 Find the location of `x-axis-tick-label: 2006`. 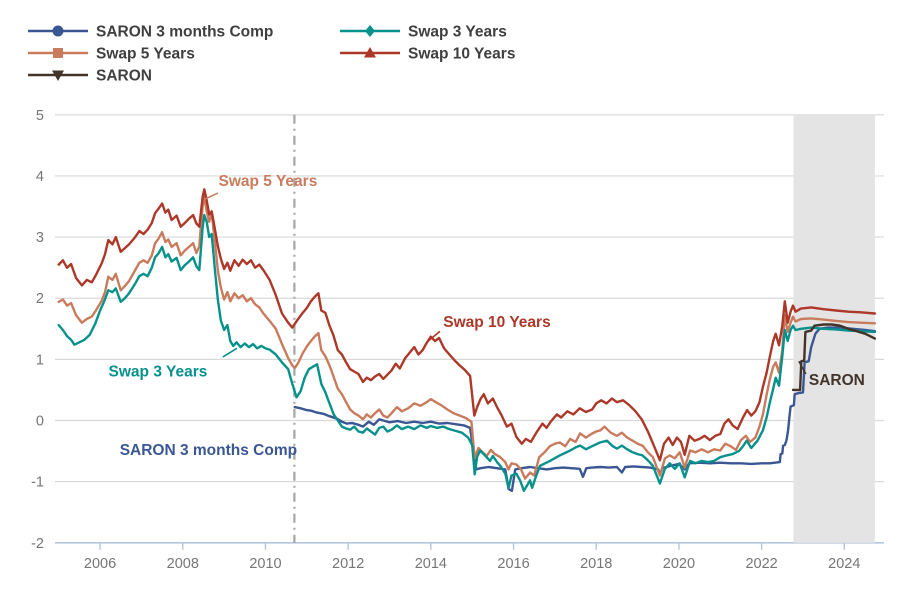

x-axis-tick-label: 2006 is located at coordinates (100, 564).